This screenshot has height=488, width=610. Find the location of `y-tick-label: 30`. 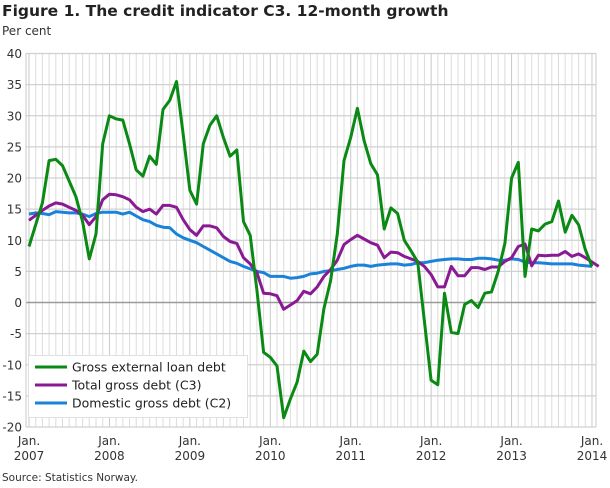

y-tick-label: 30 is located at coordinates (14, 116).